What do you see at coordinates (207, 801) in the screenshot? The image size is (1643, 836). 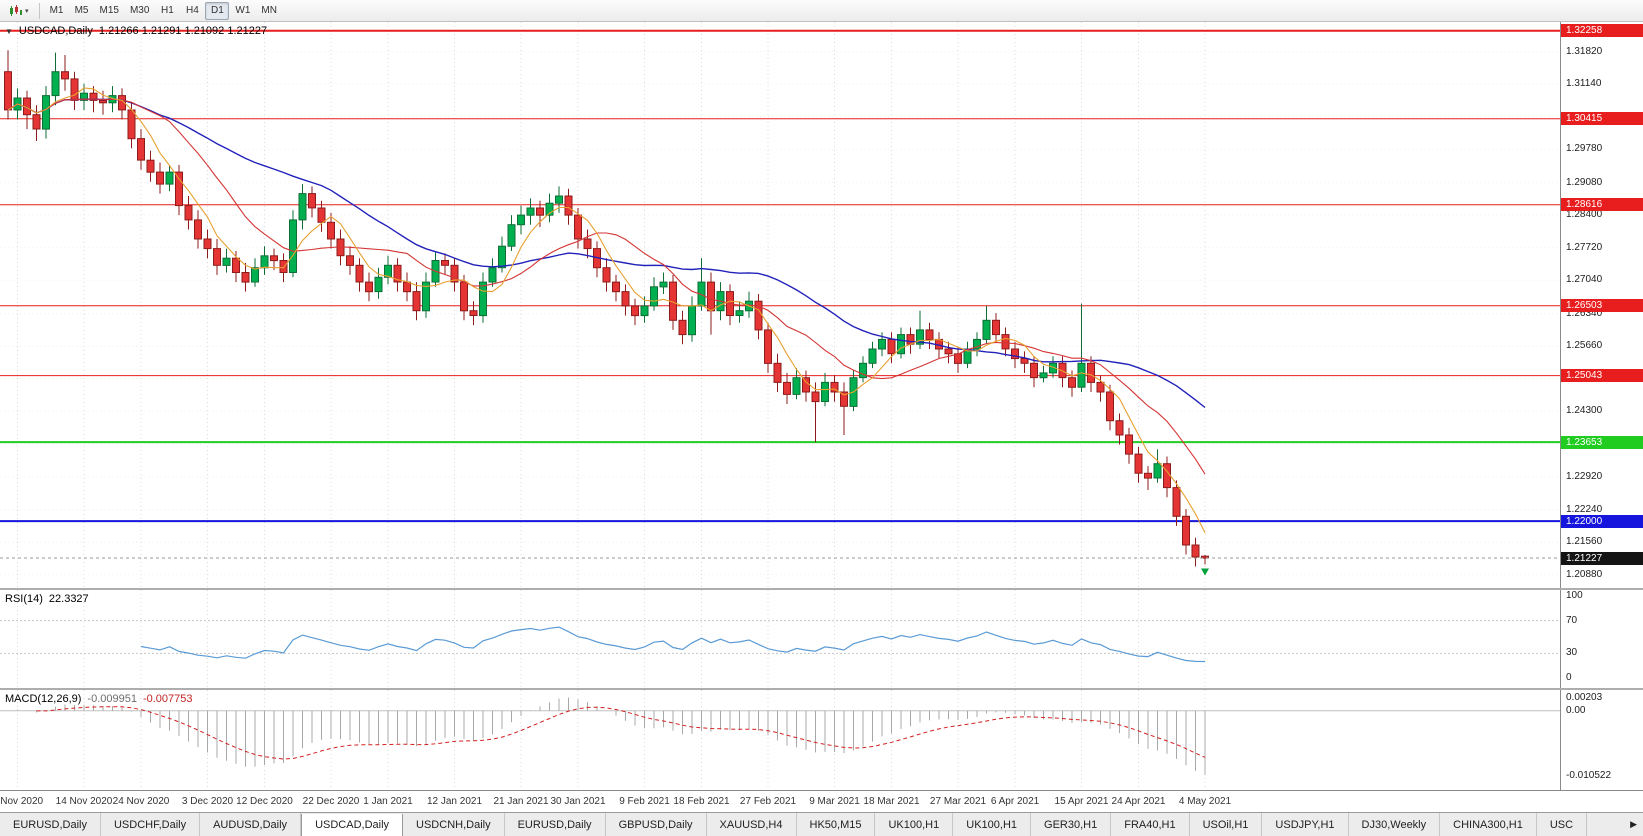 I see `date-tick-label: 3 Dec 2020` at bounding box center [207, 801].